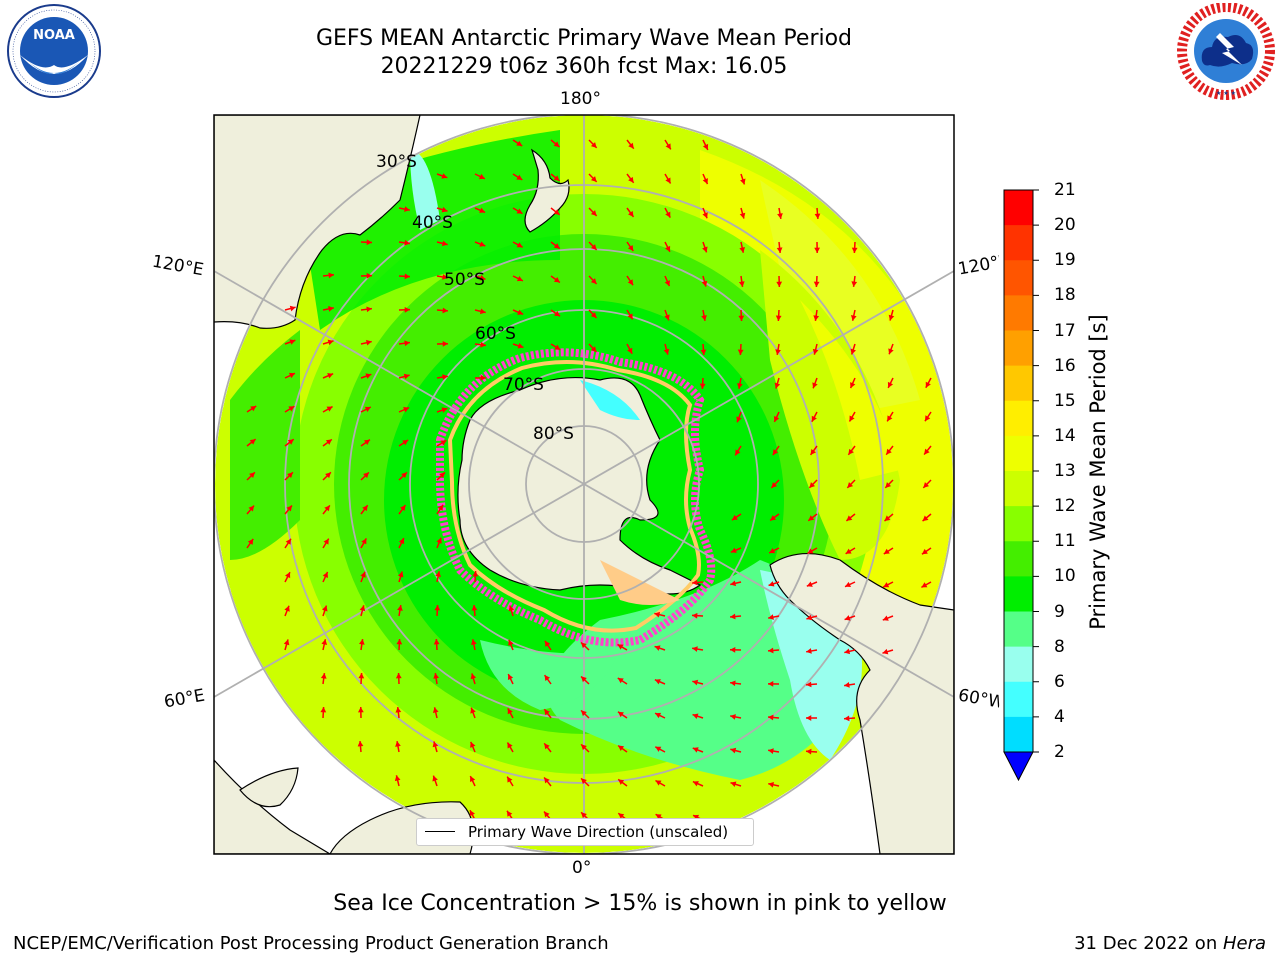 The image size is (1280, 960). Describe the element at coordinates (585, 832) in the screenshot. I see `legend: Primary Wave Direction (unscaled)` at that location.